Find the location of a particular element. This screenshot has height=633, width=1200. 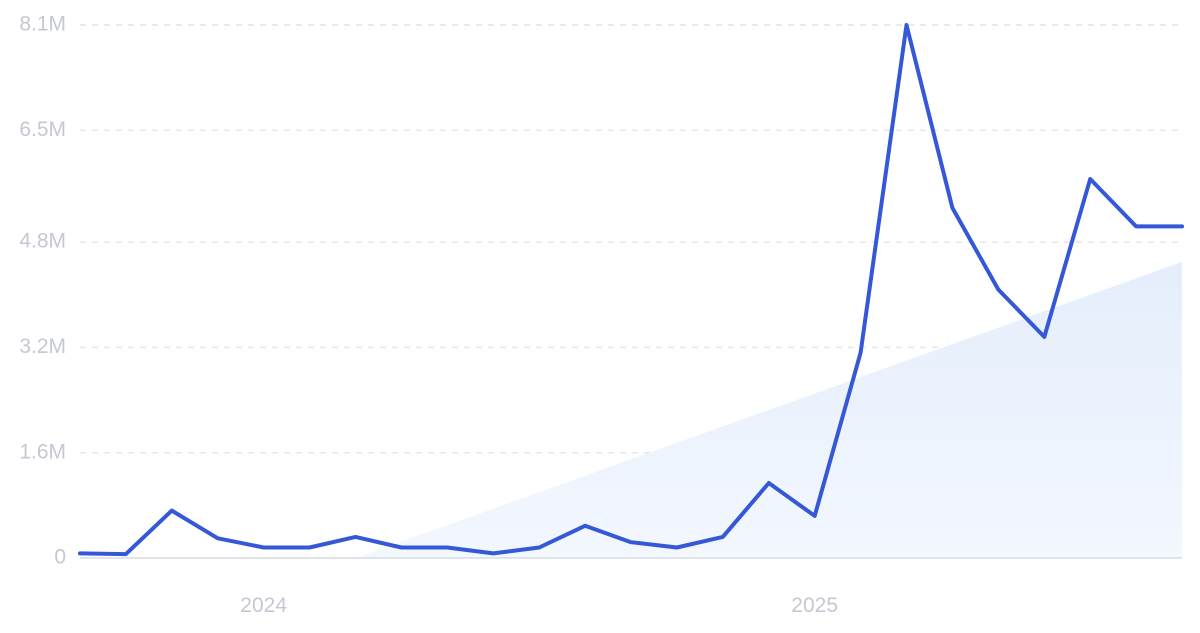

y-tick-label: 0 is located at coordinates (60, 557).